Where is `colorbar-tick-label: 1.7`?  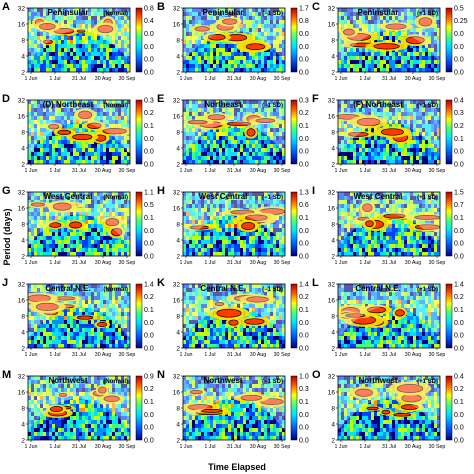 colorbar-tick-label: 1.7 is located at coordinates (304, 8).